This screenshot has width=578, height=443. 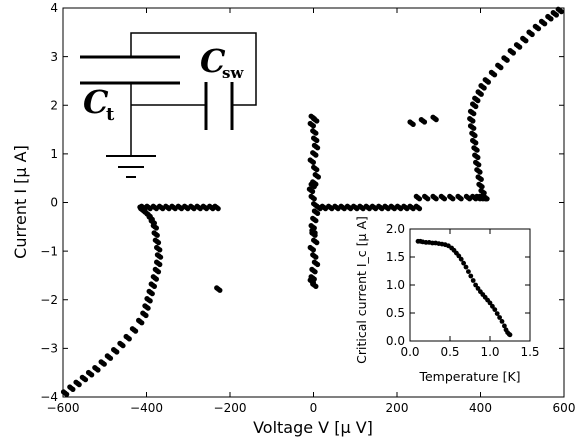 I want to click on main-y-tick-label: −2, so click(x=49, y=300).